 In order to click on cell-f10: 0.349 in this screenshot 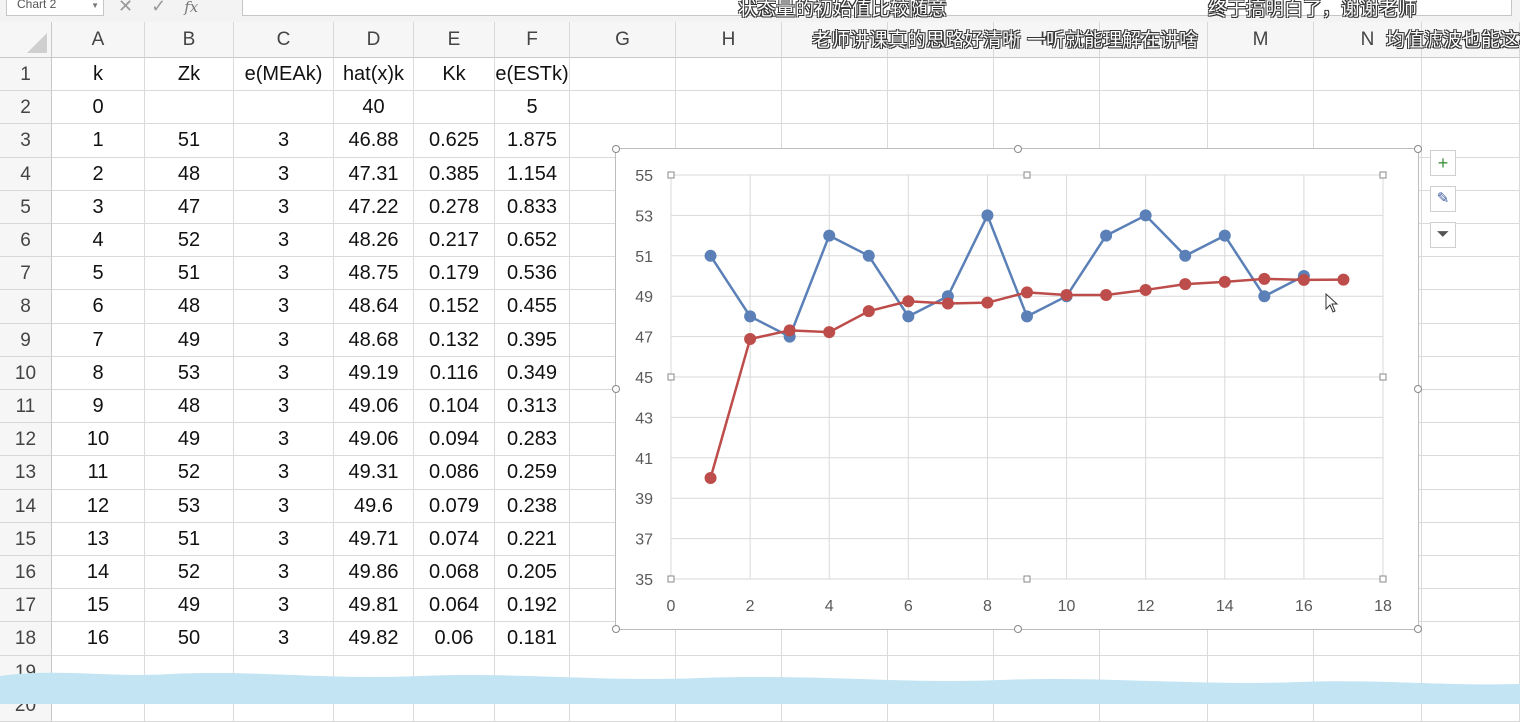, I will do `click(532, 373)`.